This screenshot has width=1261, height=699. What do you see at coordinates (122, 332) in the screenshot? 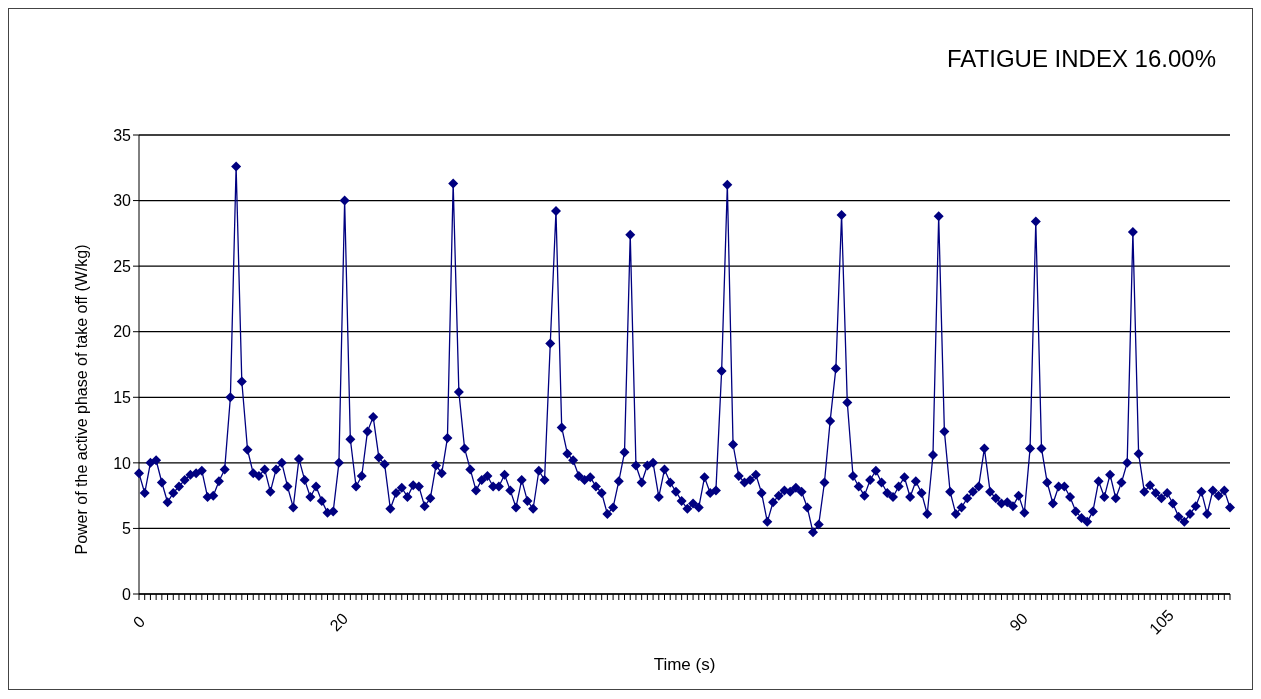
I see `y-tick-label: 20` at bounding box center [122, 332].